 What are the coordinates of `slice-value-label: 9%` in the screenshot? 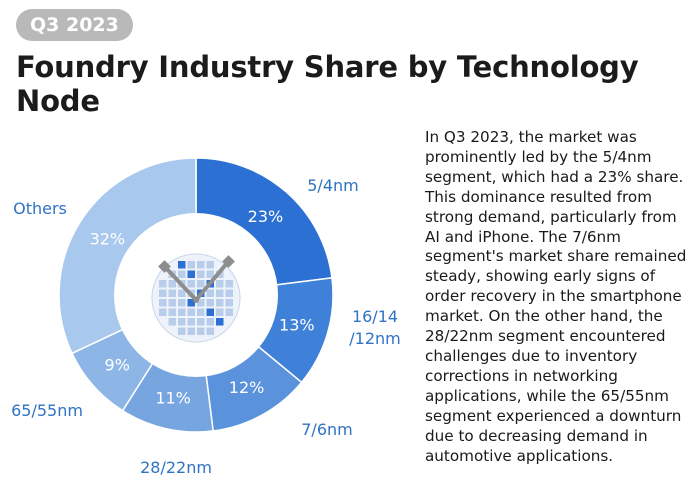 It's located at (117, 364).